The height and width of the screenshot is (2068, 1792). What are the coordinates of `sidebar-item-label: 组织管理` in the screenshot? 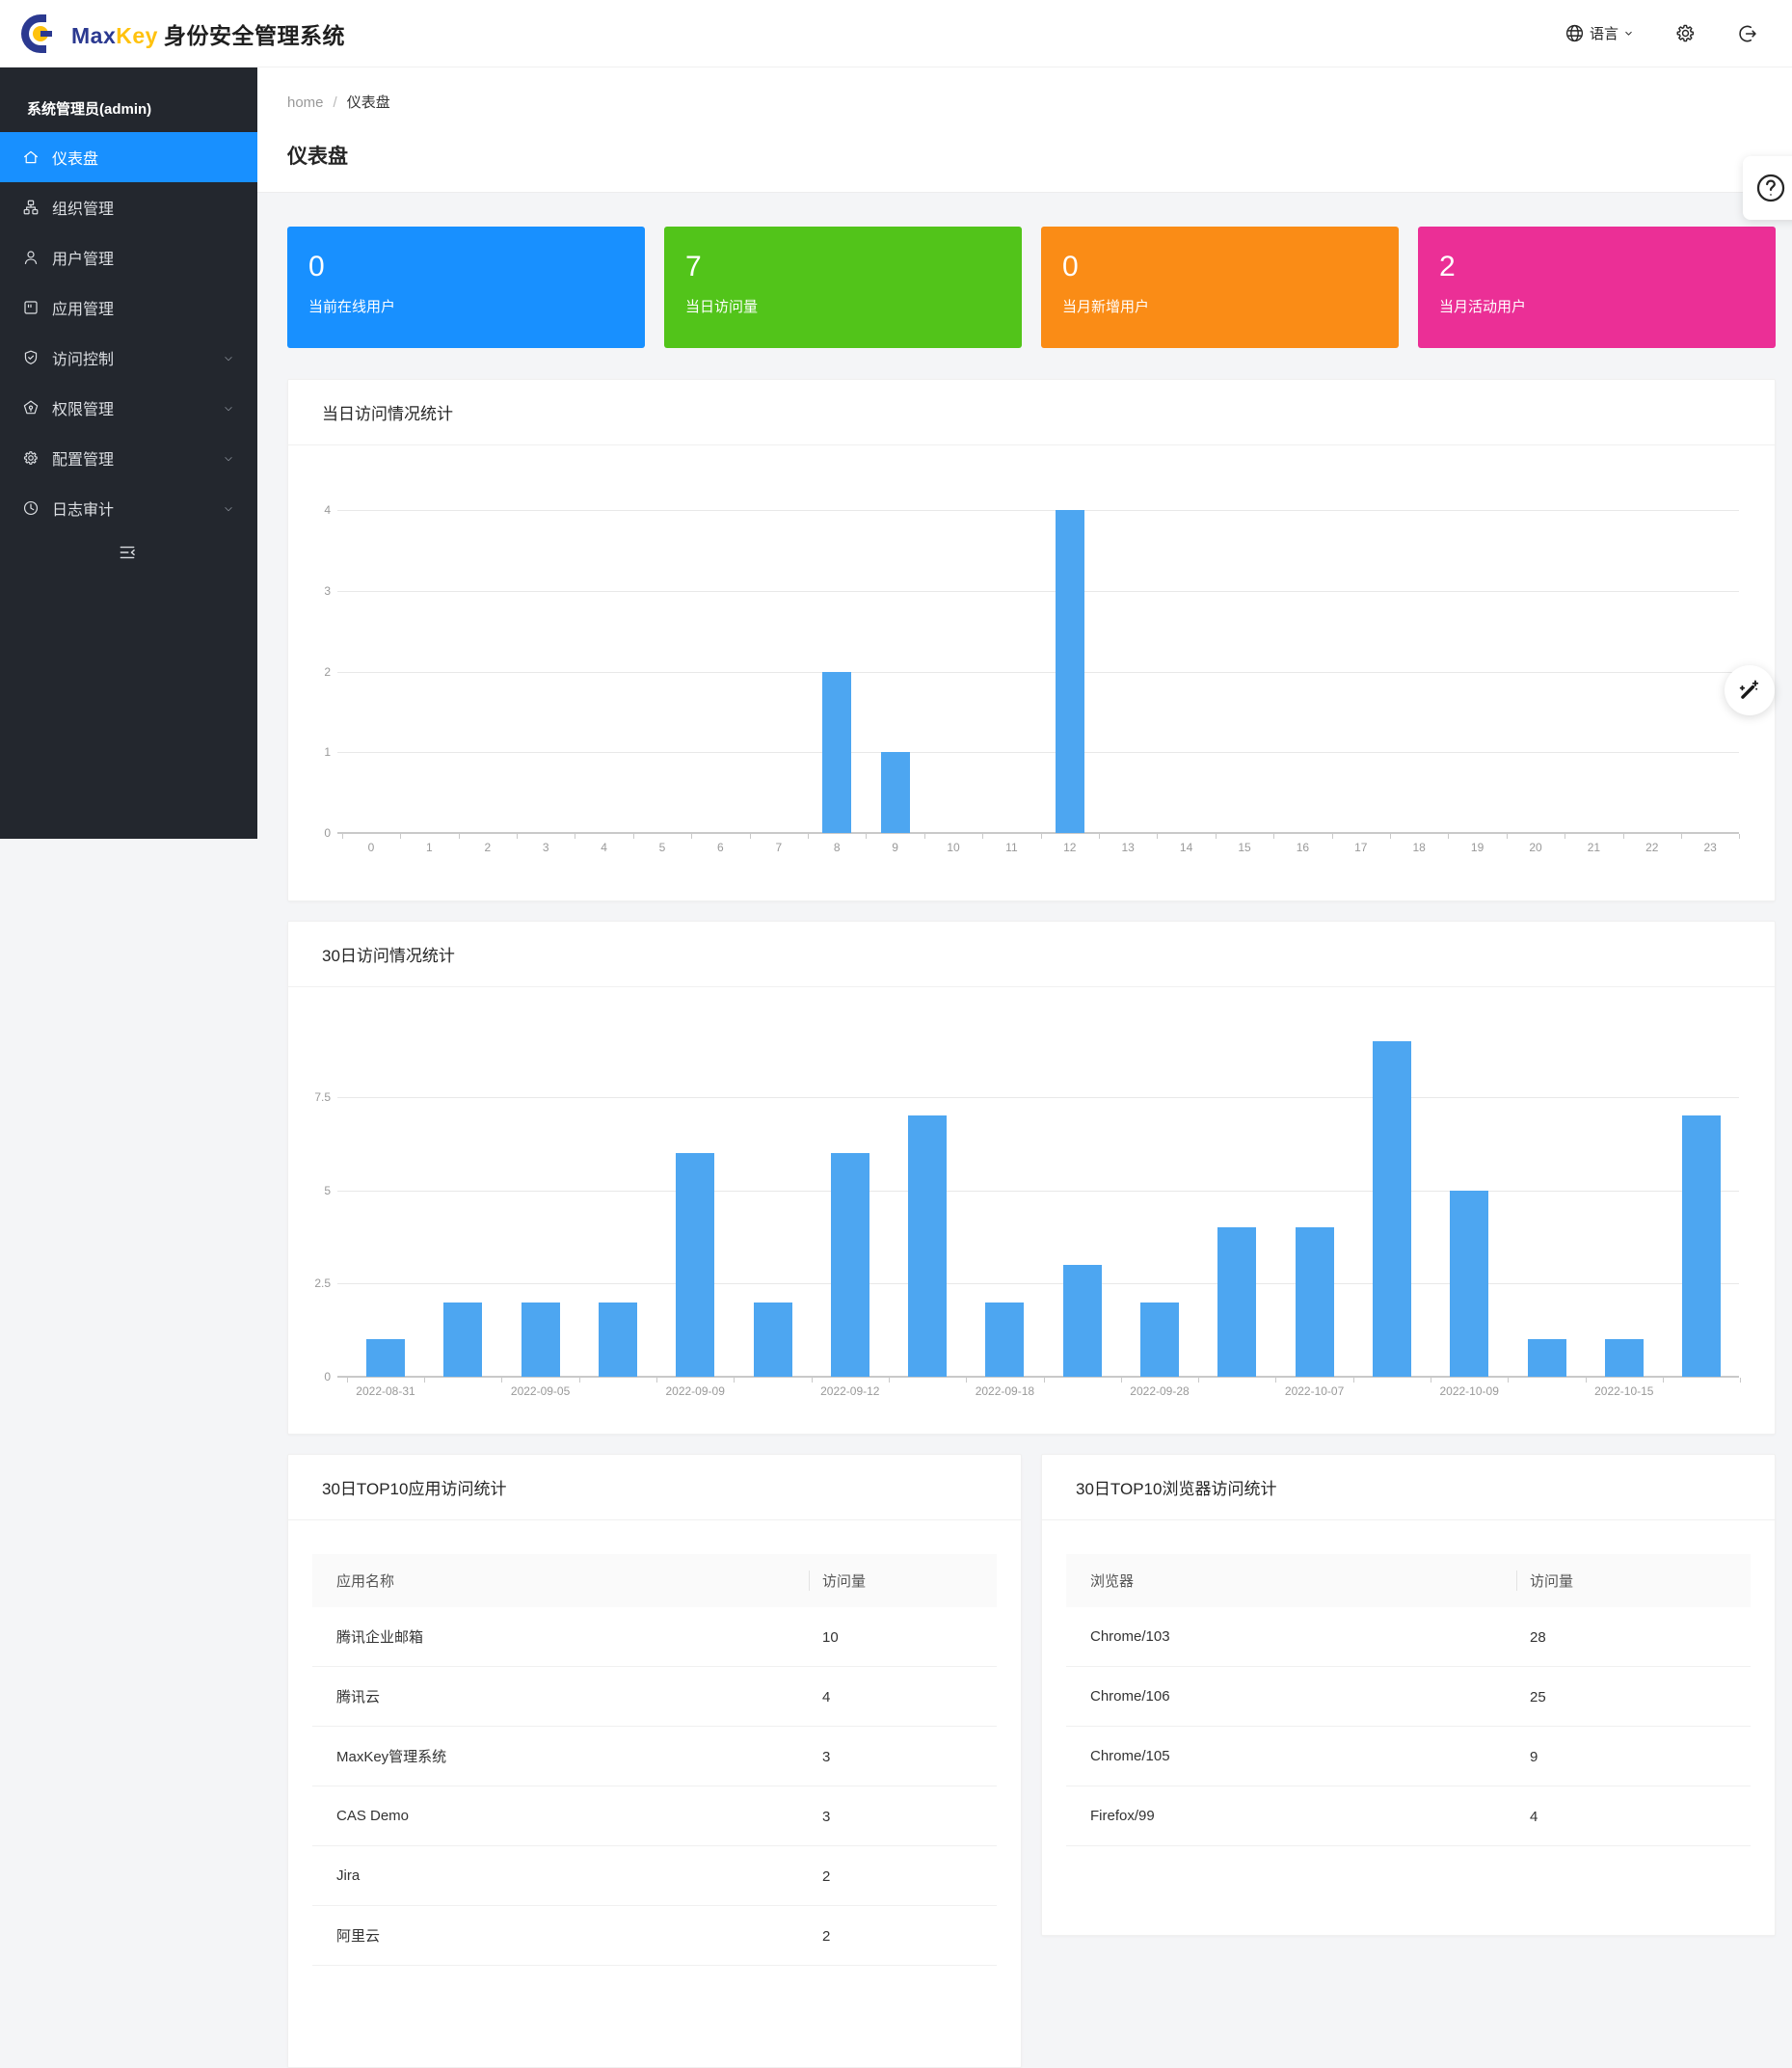 It's located at (83, 209).